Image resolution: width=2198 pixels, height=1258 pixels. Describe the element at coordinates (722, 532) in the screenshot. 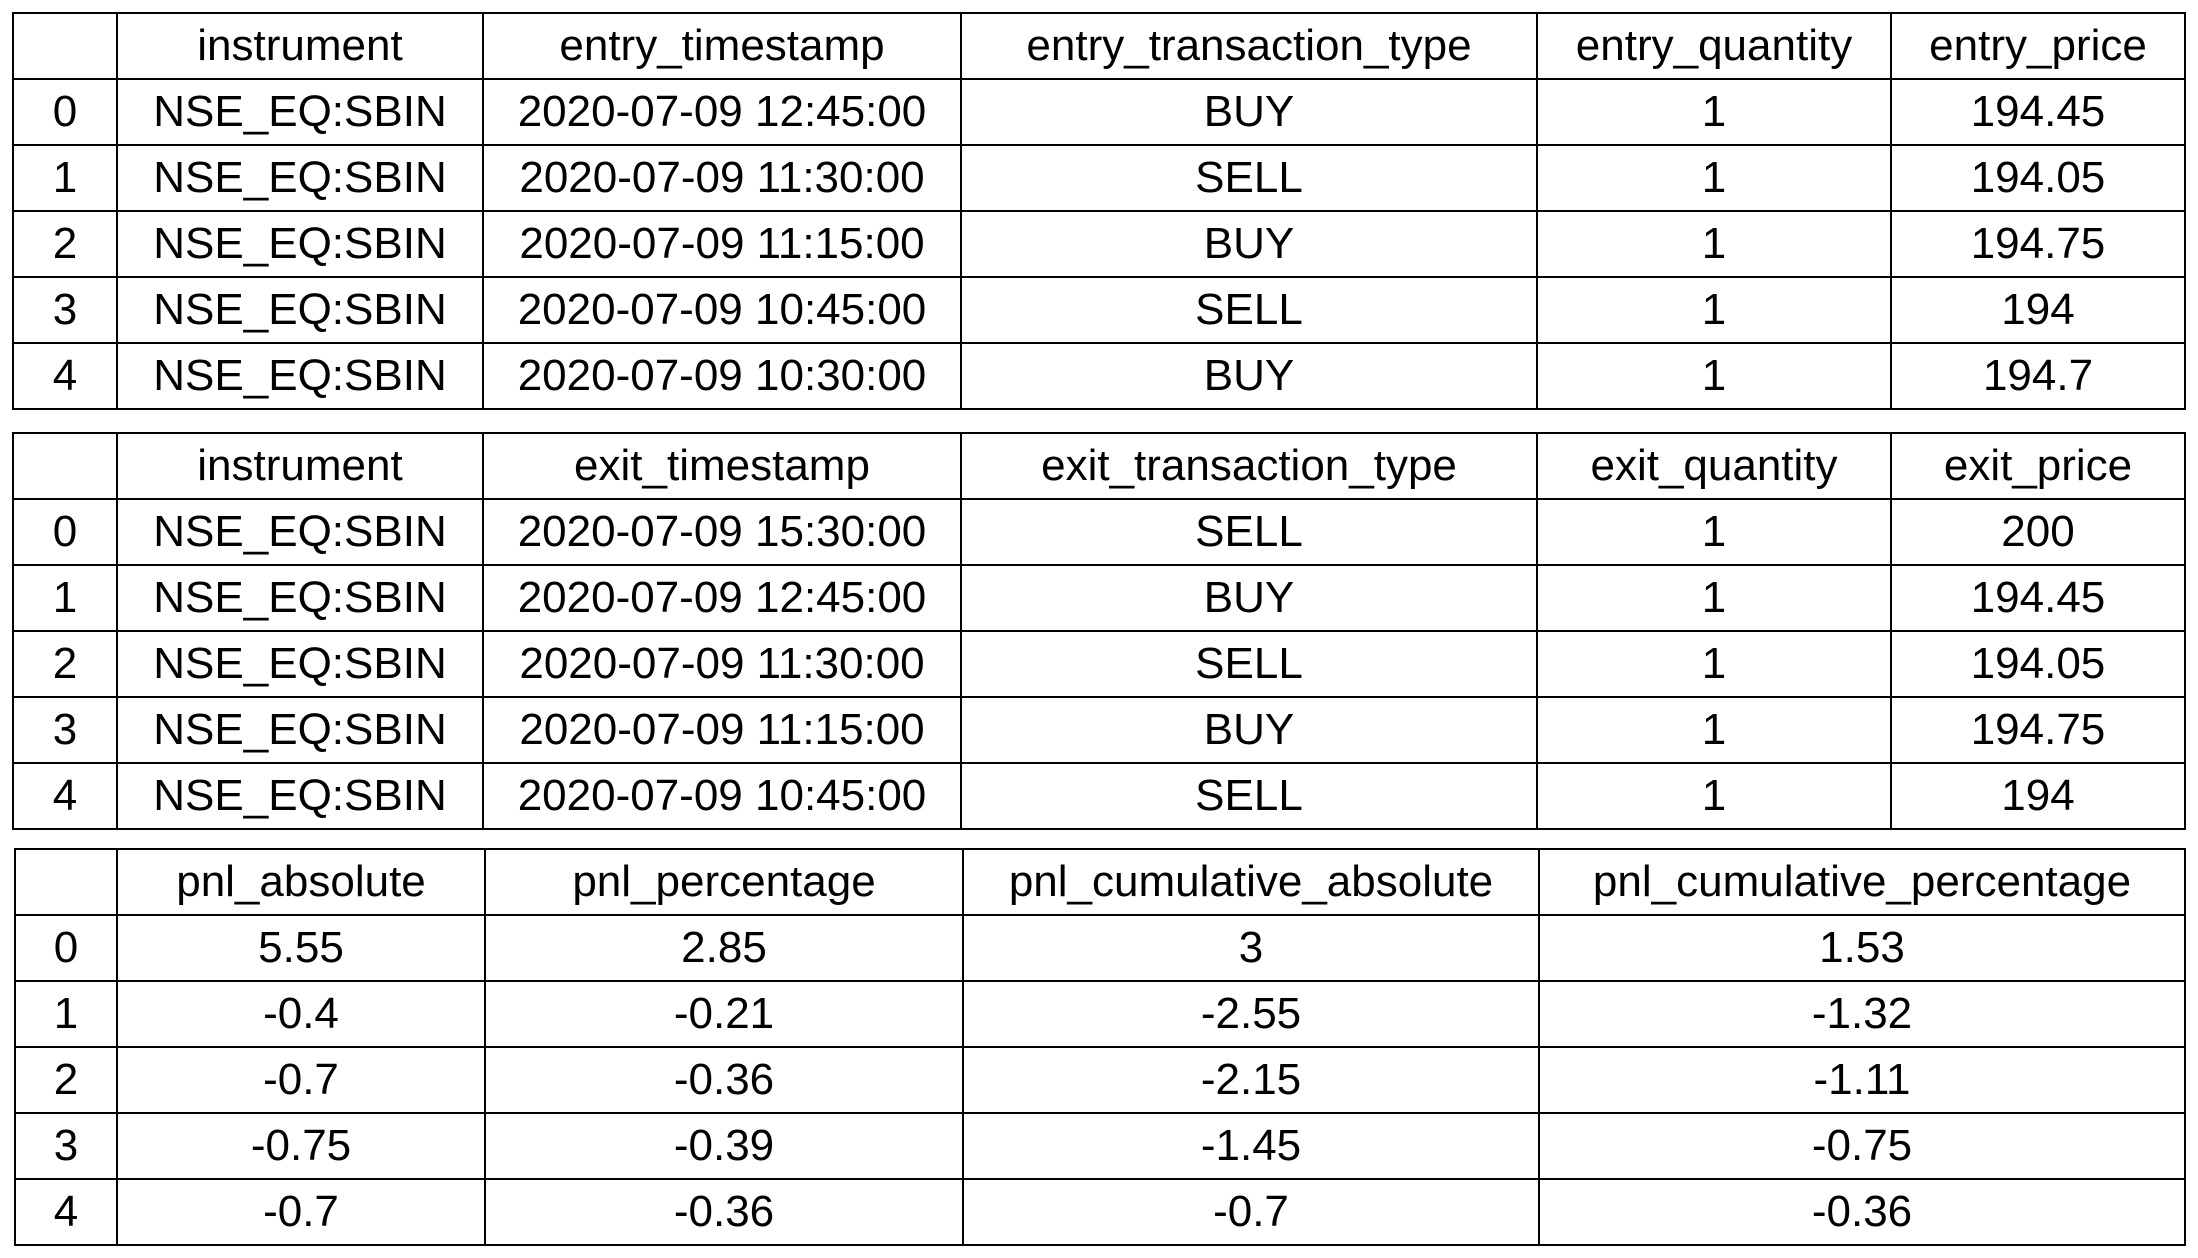

I see `table-cell: 2020-07-09 15:30:00` at that location.